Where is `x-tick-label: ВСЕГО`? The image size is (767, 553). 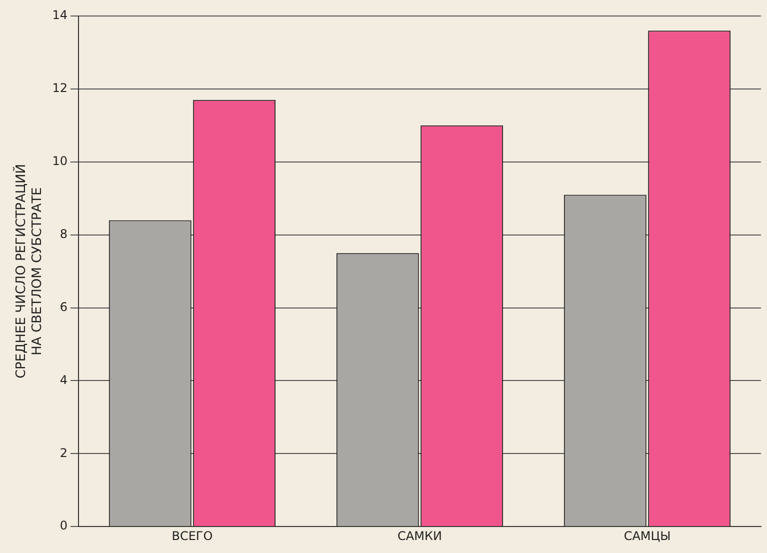 x-tick-label: ВСЕГО is located at coordinates (192, 535).